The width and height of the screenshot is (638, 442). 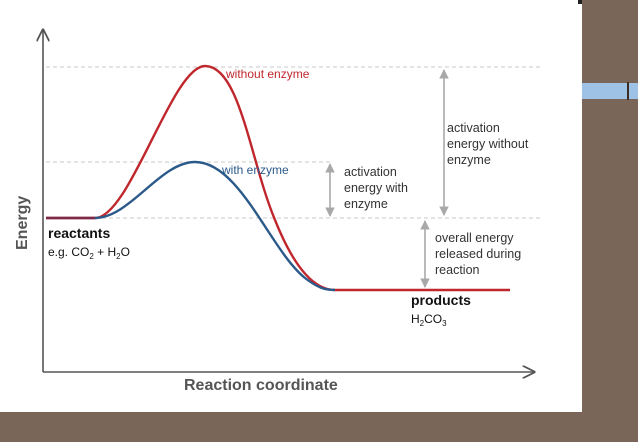 What do you see at coordinates (267, 74) in the screenshot?
I see `label-without-enzyme: without enzyme` at bounding box center [267, 74].